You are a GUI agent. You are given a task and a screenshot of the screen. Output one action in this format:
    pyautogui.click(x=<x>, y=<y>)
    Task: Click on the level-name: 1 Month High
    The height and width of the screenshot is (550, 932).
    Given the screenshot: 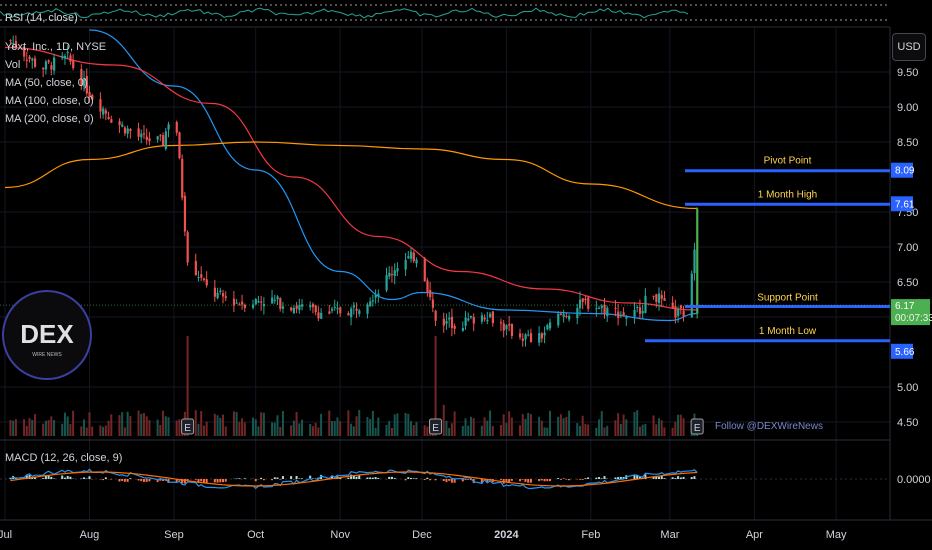 What is the action you would take?
    pyautogui.click(x=787, y=194)
    